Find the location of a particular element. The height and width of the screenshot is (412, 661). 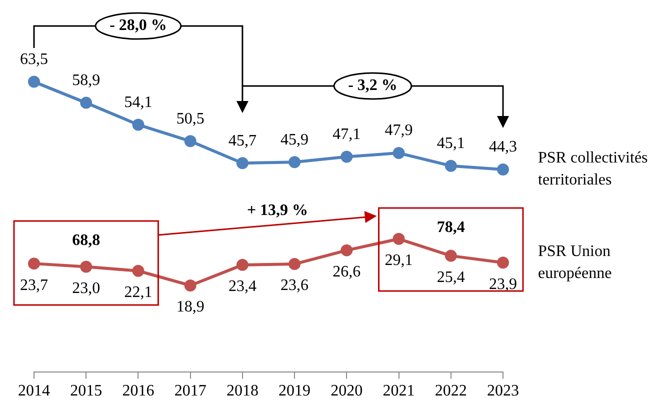

x-tick-label: 2016 is located at coordinates (138, 391).